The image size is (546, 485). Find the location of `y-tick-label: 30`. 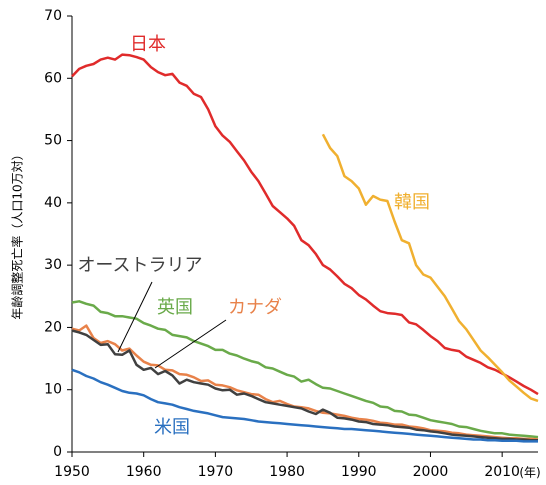

y-tick-label: 30 is located at coordinates (53, 265).